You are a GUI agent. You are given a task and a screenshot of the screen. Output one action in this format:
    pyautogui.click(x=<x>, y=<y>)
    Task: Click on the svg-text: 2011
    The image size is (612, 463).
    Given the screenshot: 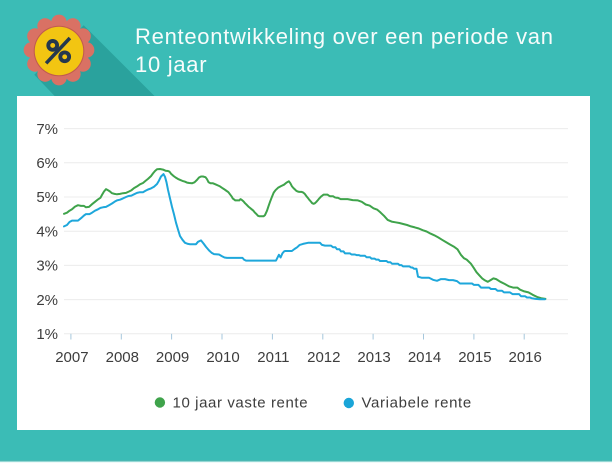 What is the action you would take?
    pyautogui.click(x=273, y=357)
    